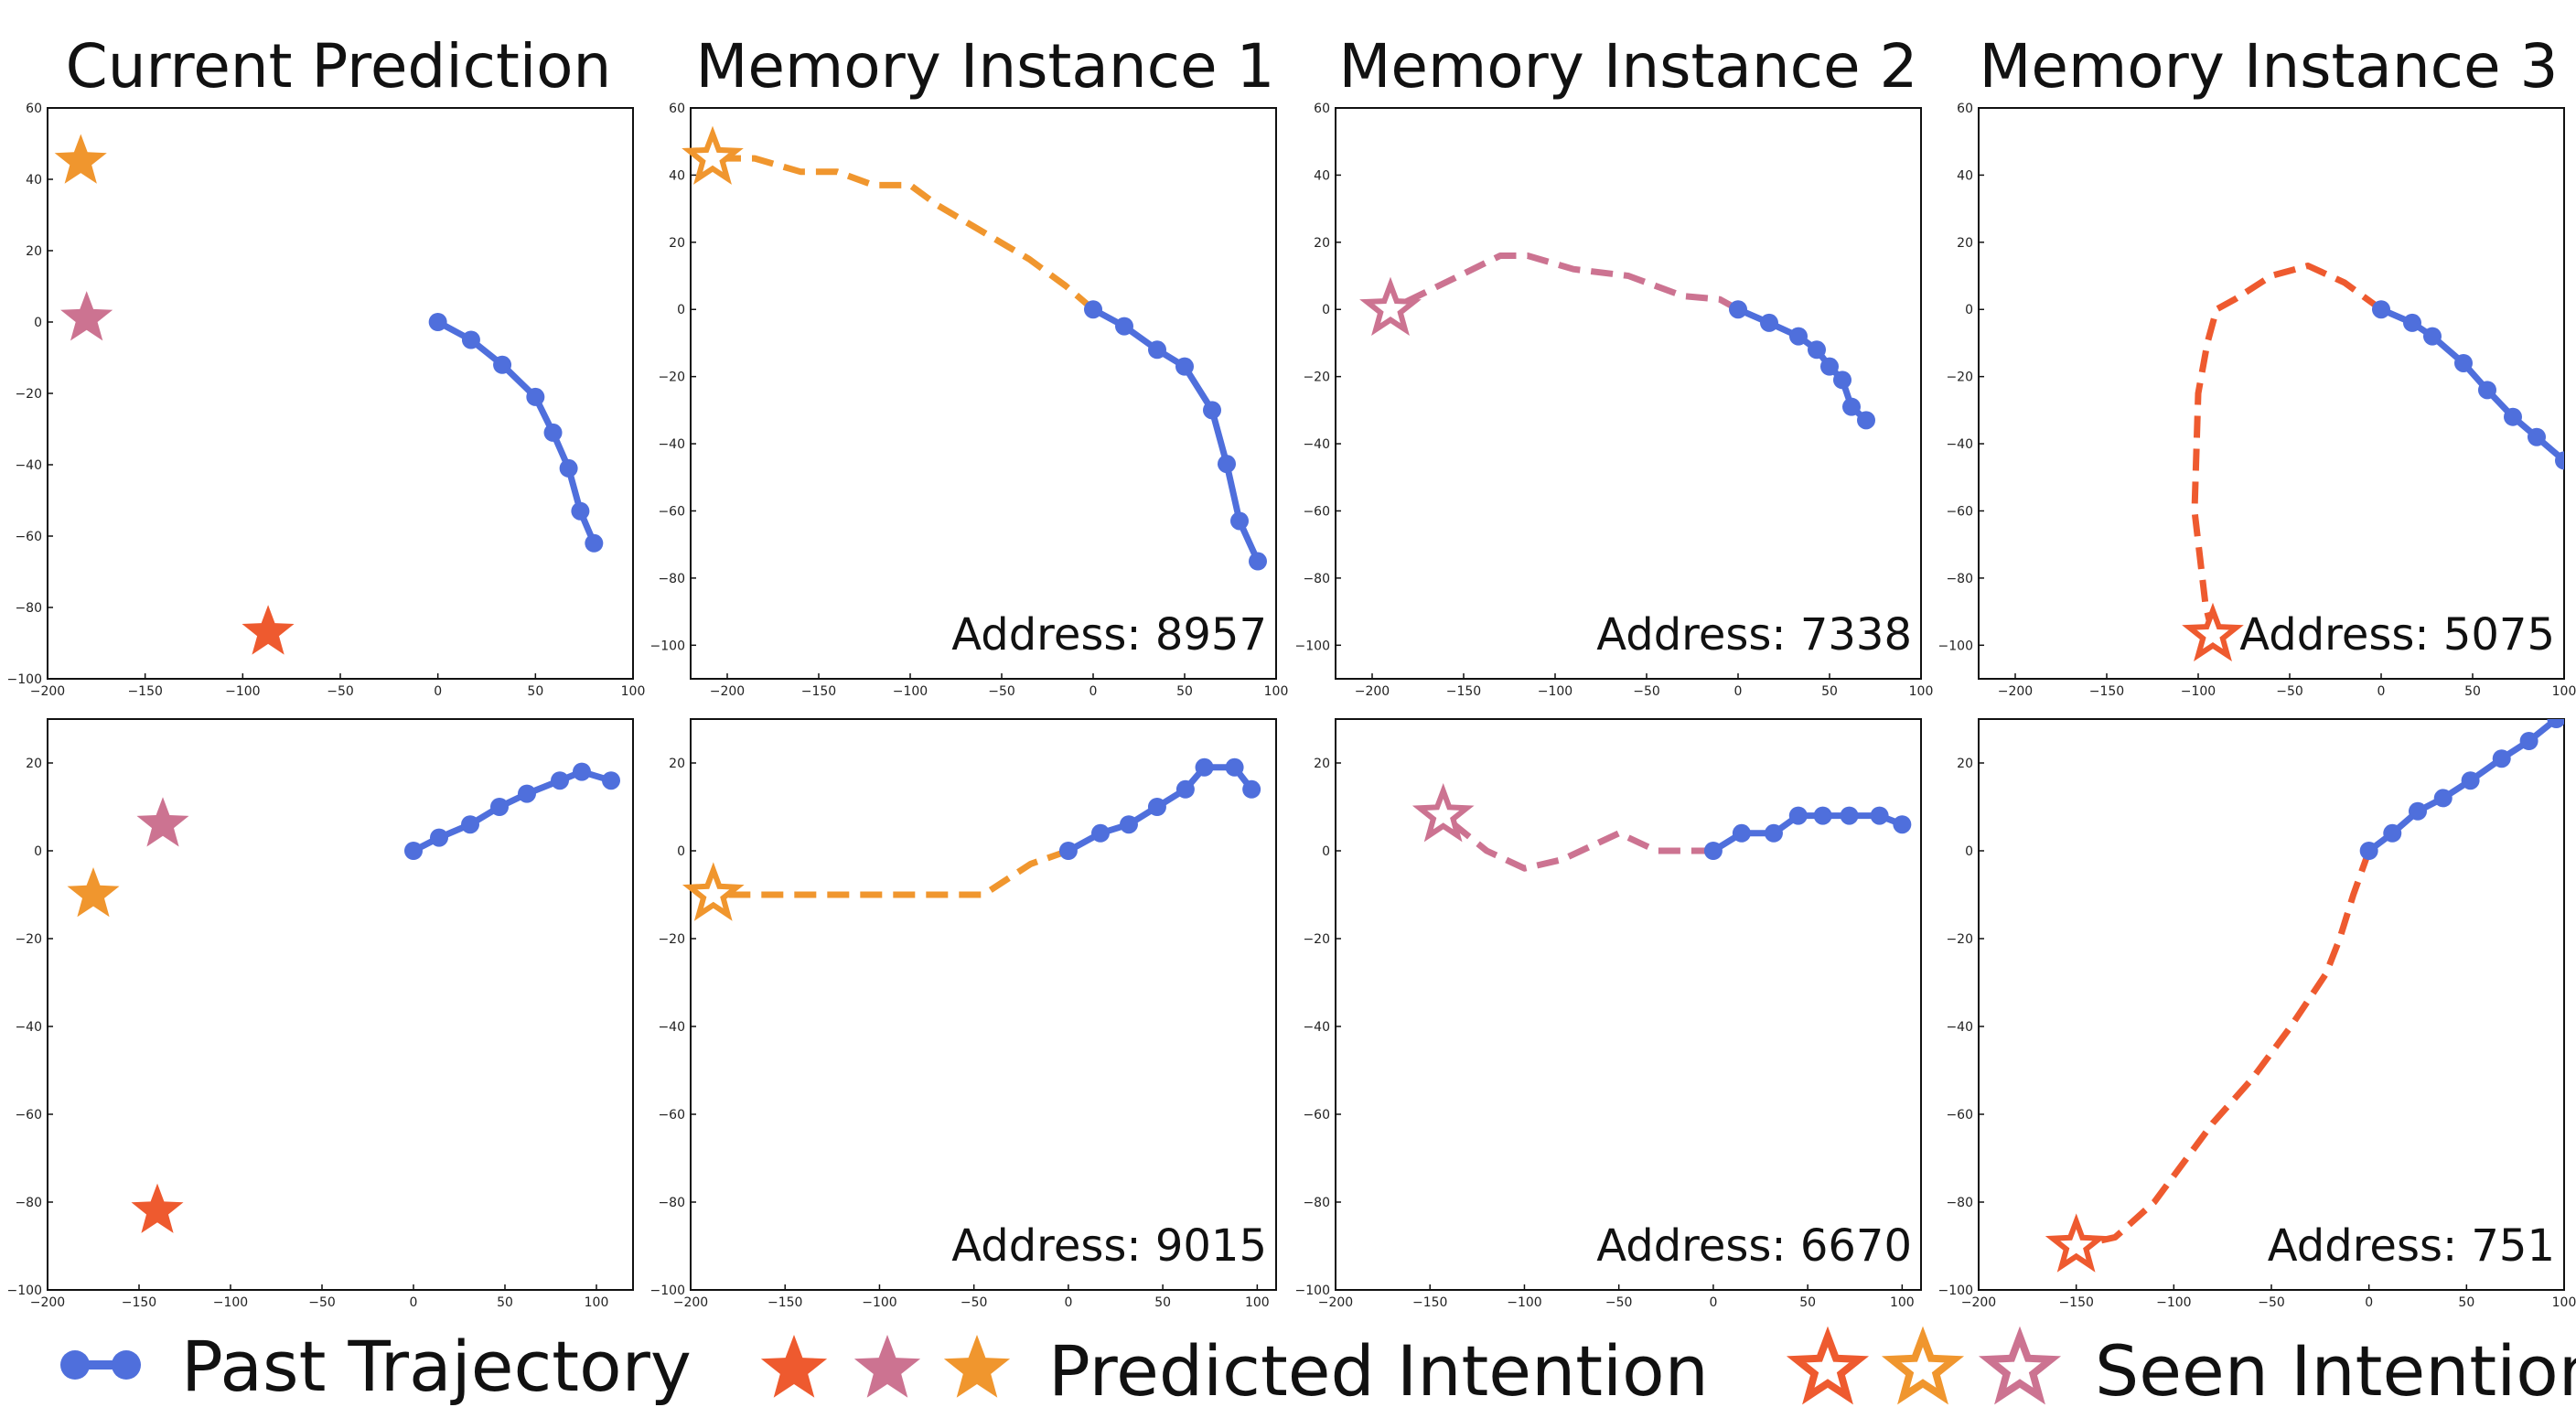  What do you see at coordinates (1322, 243) in the screenshot?
I see `y-tick-label: 20` at bounding box center [1322, 243].